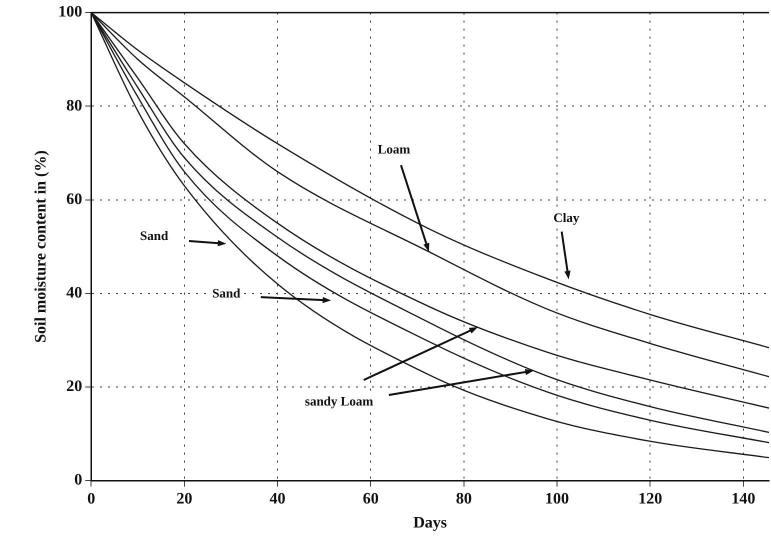 The height and width of the screenshot is (559, 771). What do you see at coordinates (184, 499) in the screenshot?
I see `x-tick-label: 20` at bounding box center [184, 499].